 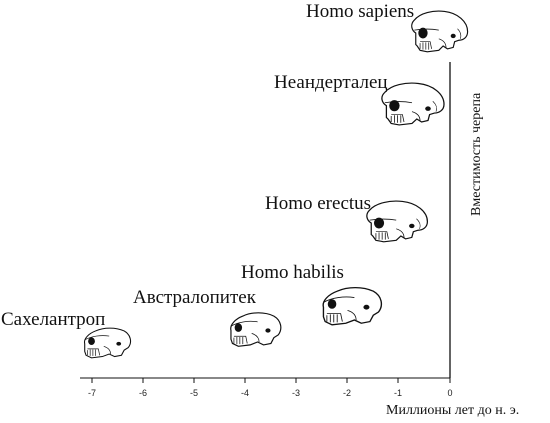 I want to click on tick-label-minus-1: -1, so click(x=398, y=393).